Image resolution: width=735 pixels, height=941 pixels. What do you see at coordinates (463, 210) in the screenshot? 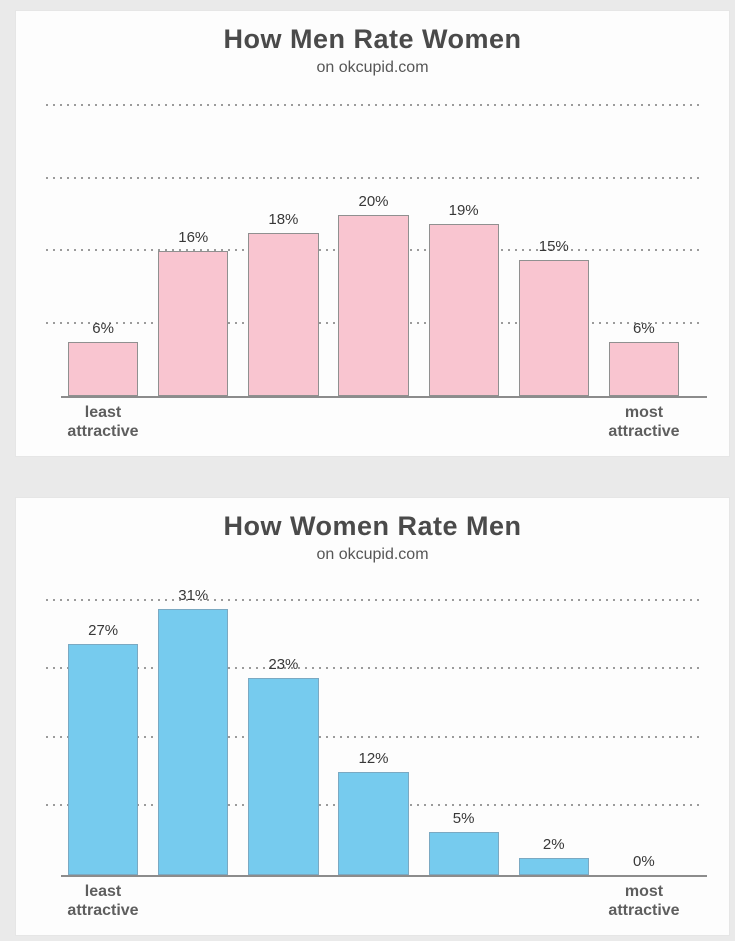
I see `bar-value-label: 19%` at bounding box center [463, 210].